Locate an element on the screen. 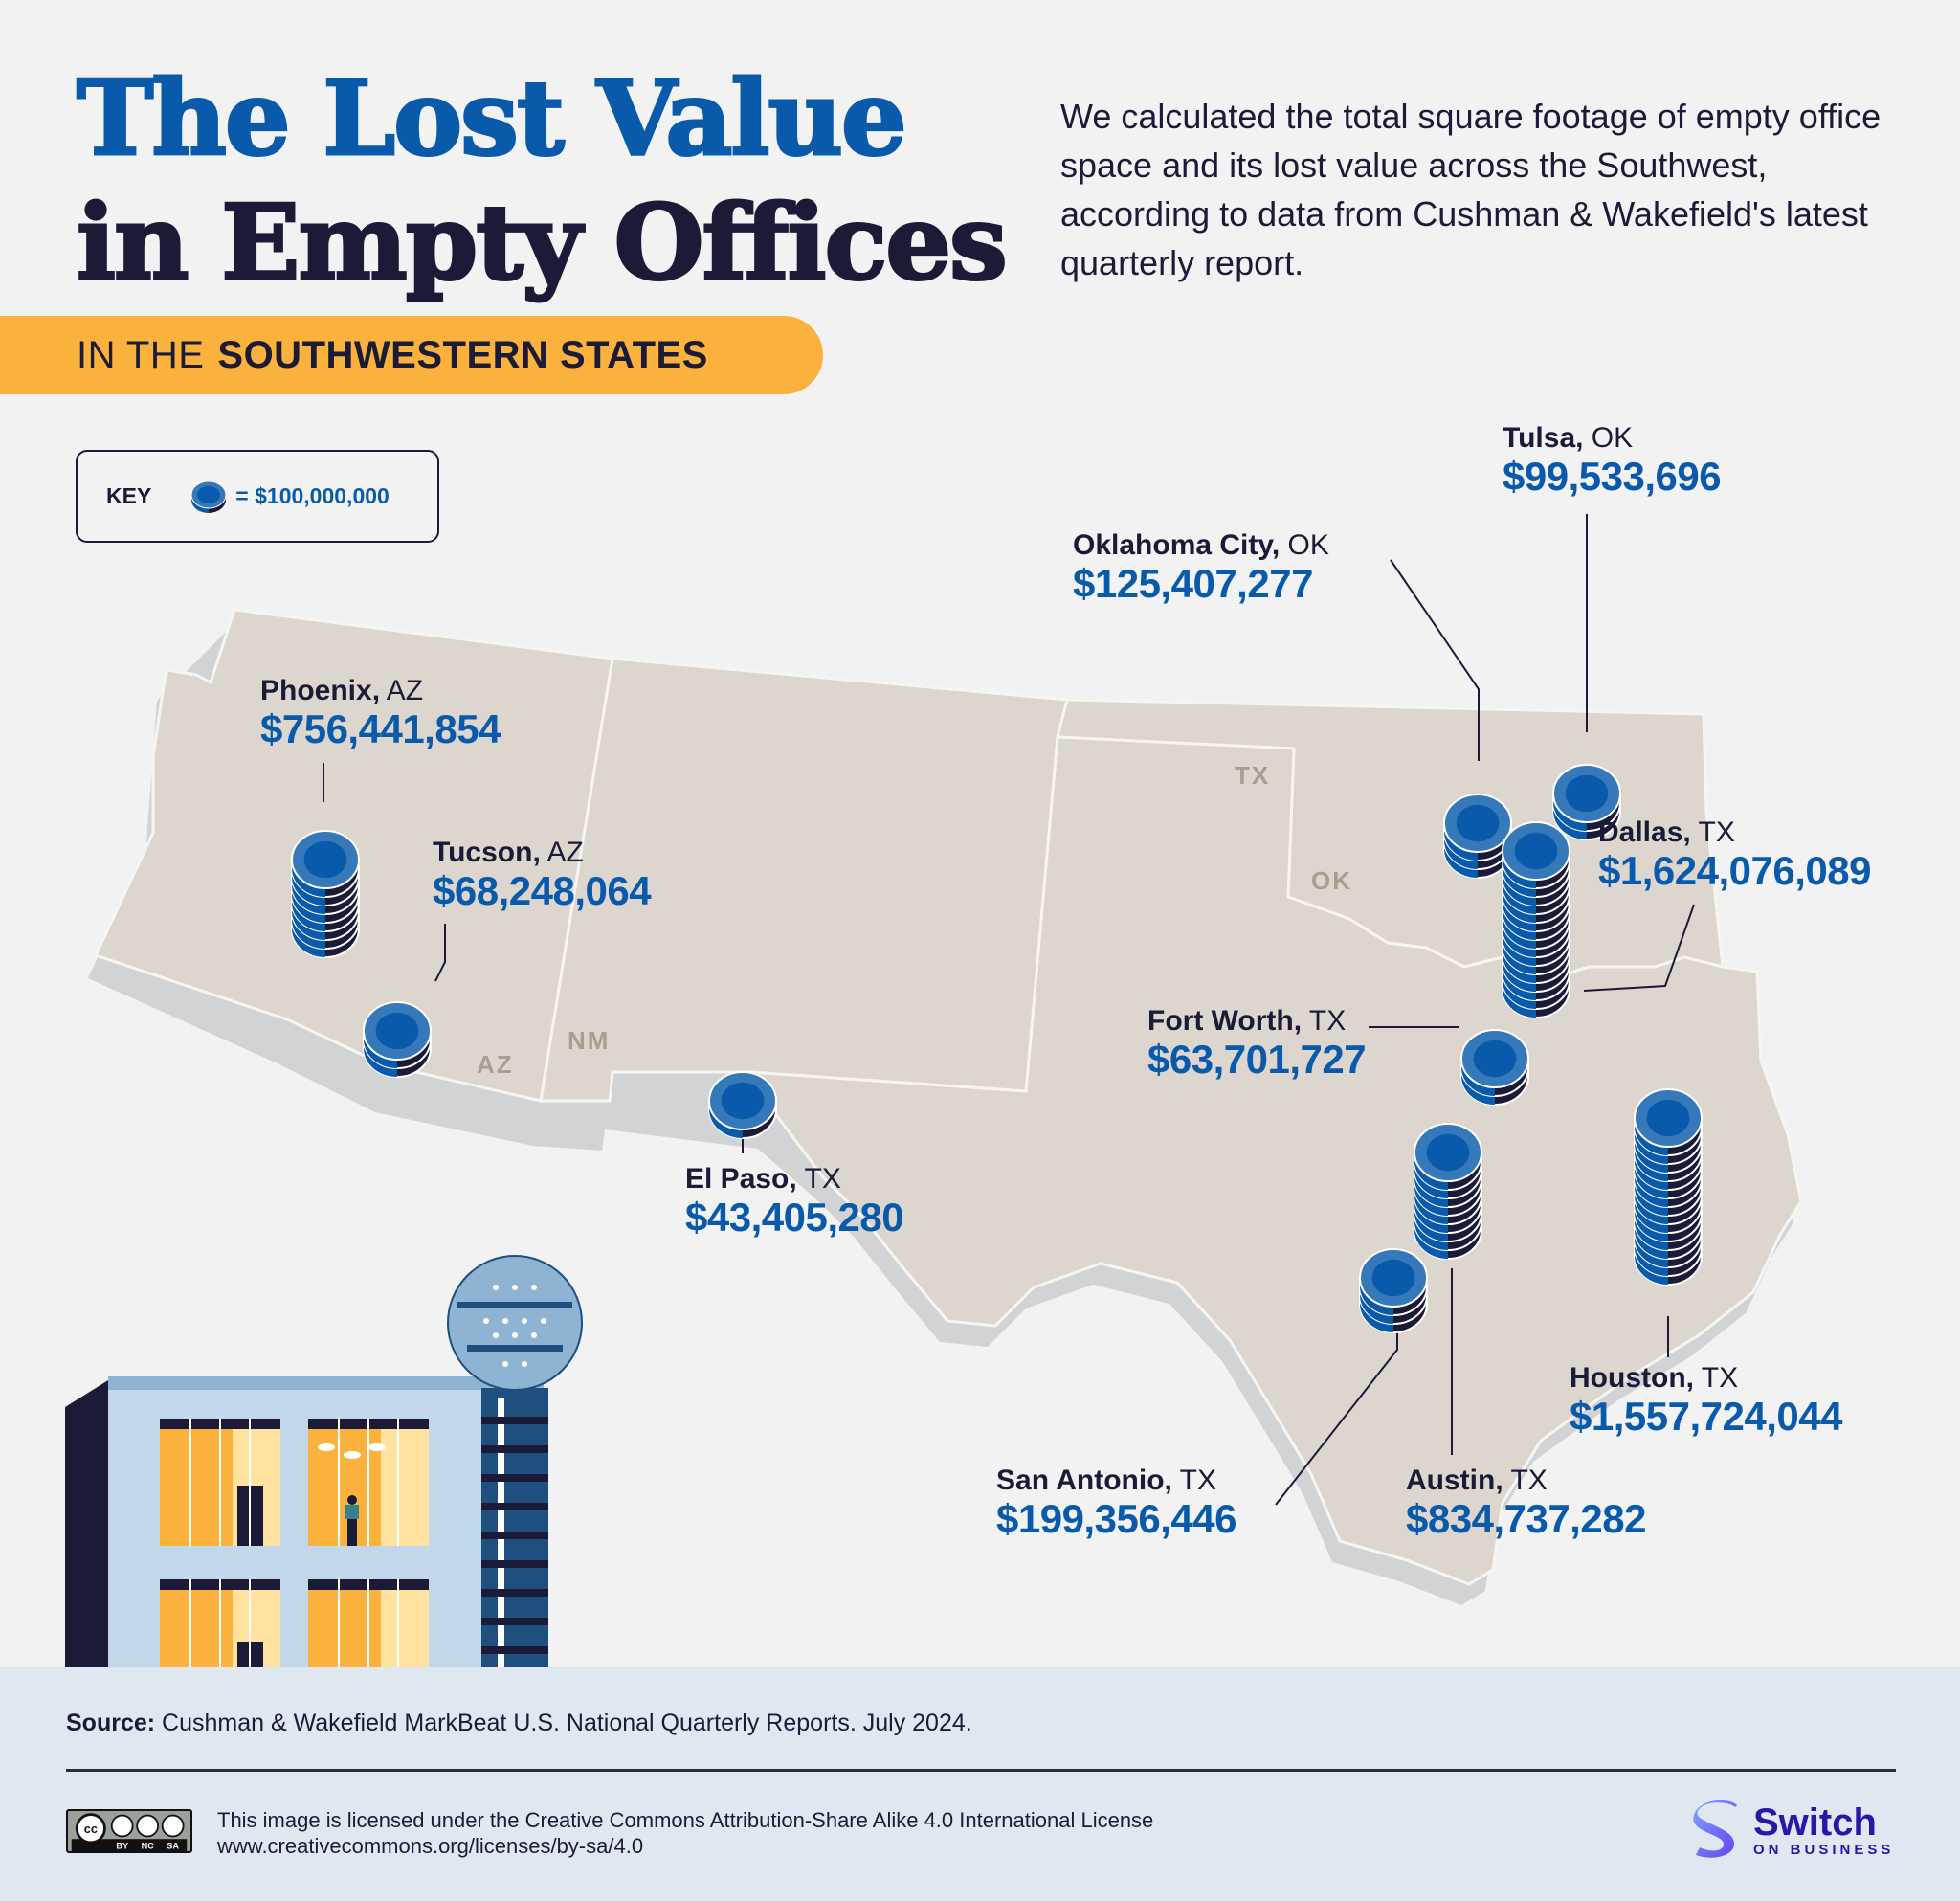 Image resolution: width=1960 pixels, height=1901 pixels. coin-stack-el-paso is located at coordinates (742, 1105).